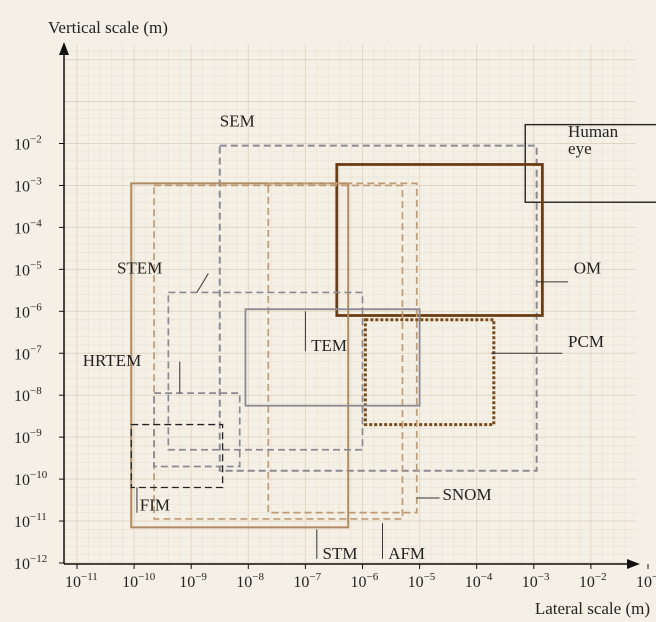 The image size is (656, 622). I want to click on region-tem, so click(332, 357).